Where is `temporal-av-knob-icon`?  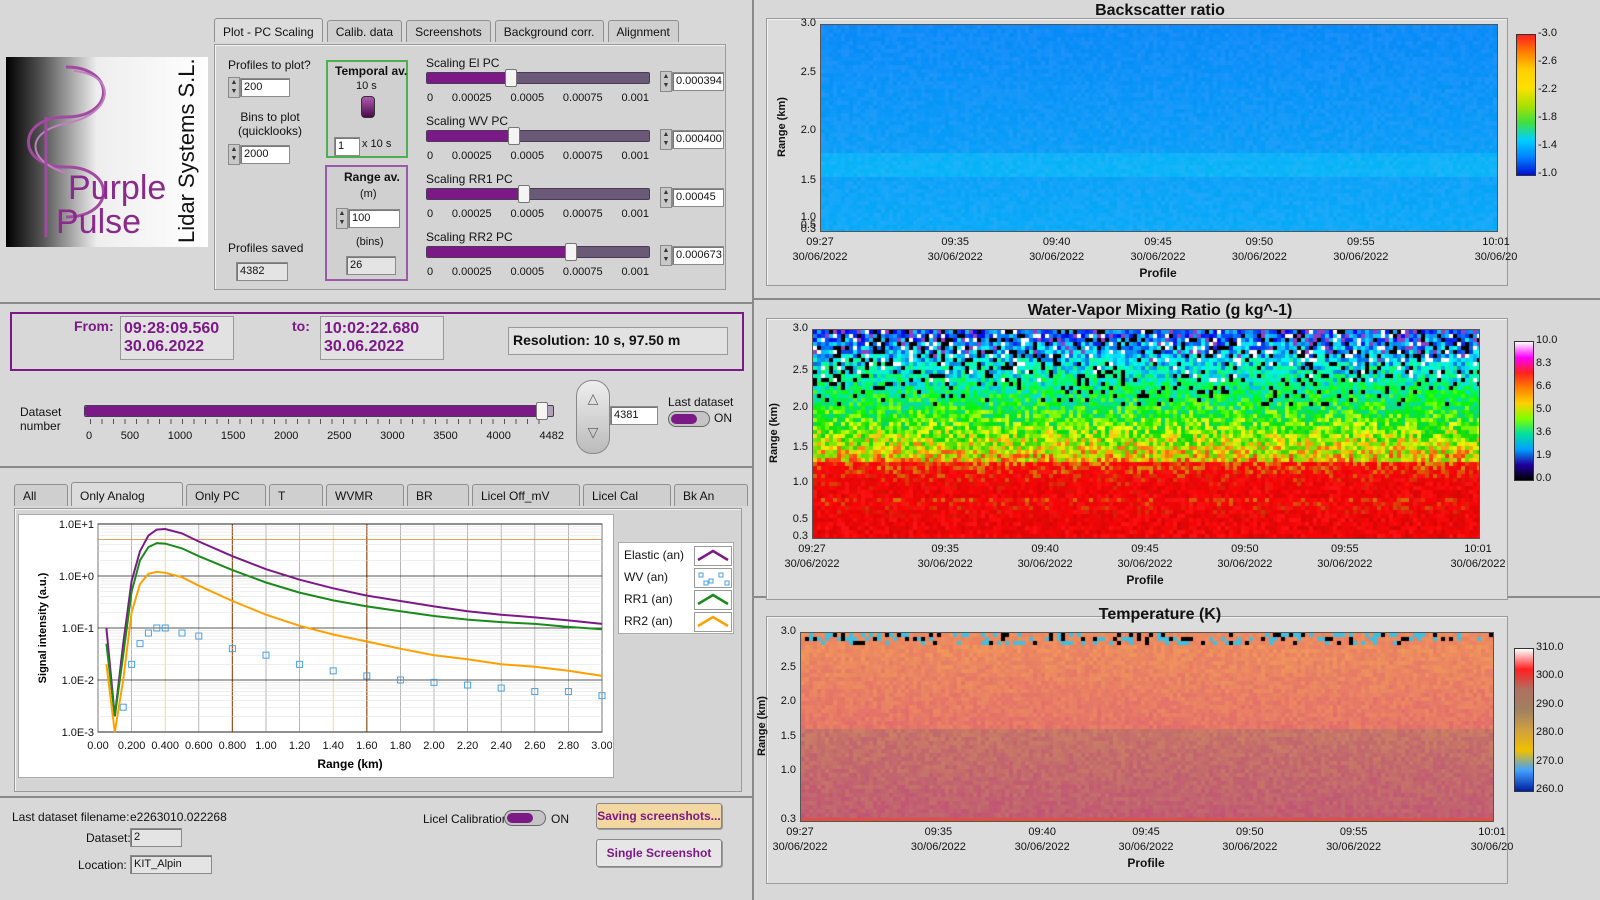
temporal-av-knob-icon is located at coordinates (368, 107).